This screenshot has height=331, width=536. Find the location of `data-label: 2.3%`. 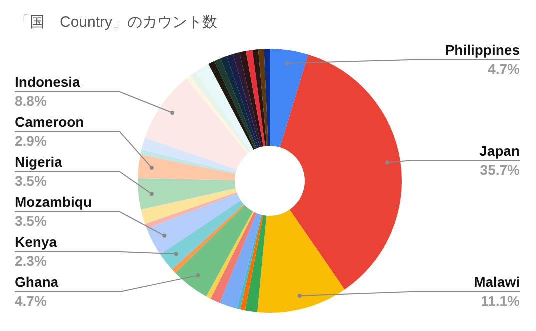

data-label: 2.3% is located at coordinates (31, 261).